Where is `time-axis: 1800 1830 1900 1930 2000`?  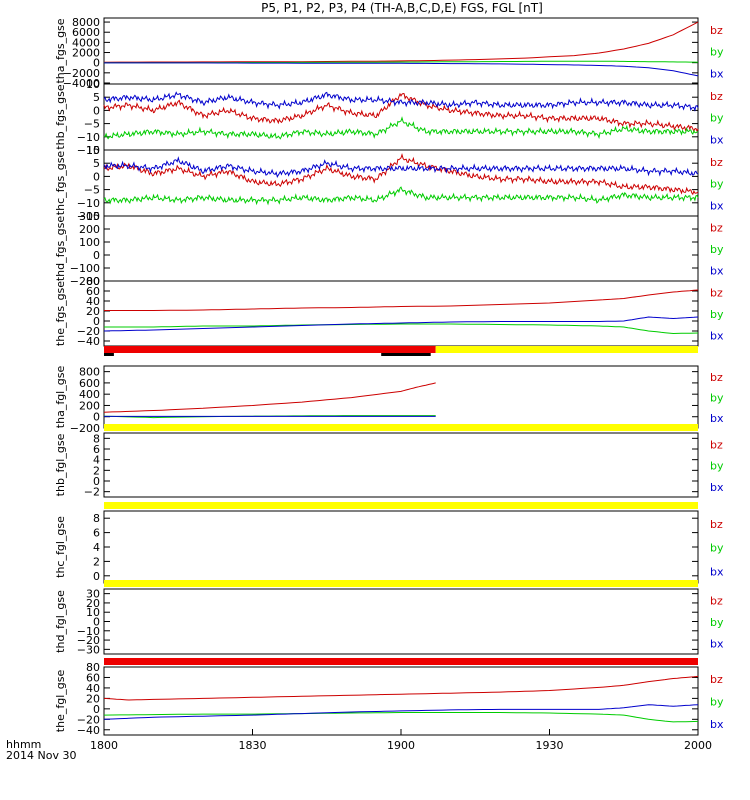 time-axis: 1800 1830 1900 1930 2000 is located at coordinates (401, 740).